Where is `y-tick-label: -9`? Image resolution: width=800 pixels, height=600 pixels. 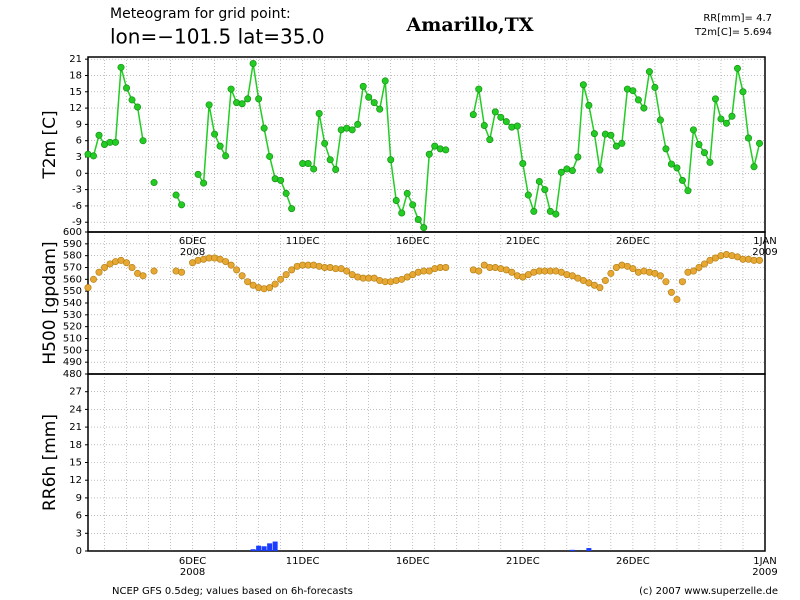
y-tick-label: -9 is located at coordinates (77, 222).